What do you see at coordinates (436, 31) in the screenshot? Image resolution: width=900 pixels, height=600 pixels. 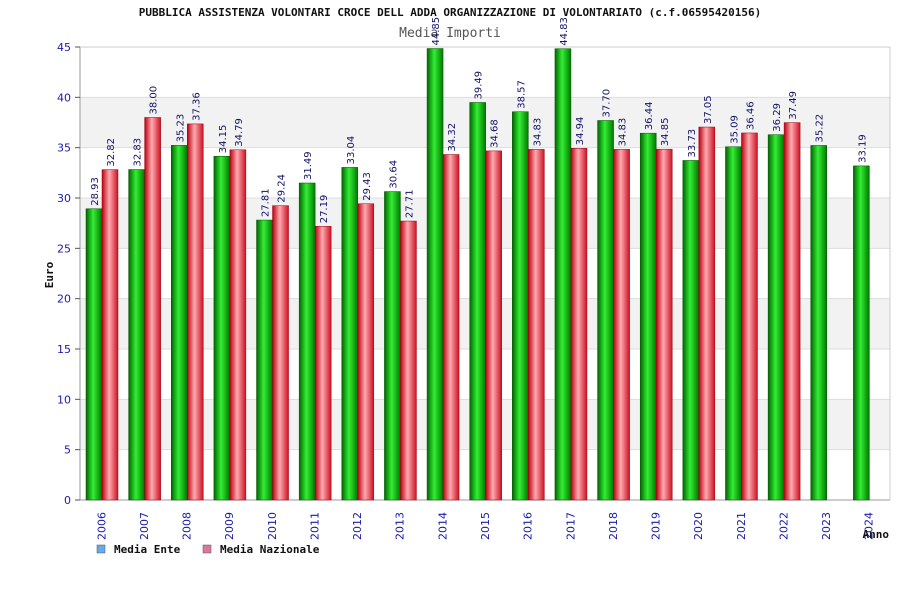 I see `value-label-media-ente: 44.85` at bounding box center [436, 31].